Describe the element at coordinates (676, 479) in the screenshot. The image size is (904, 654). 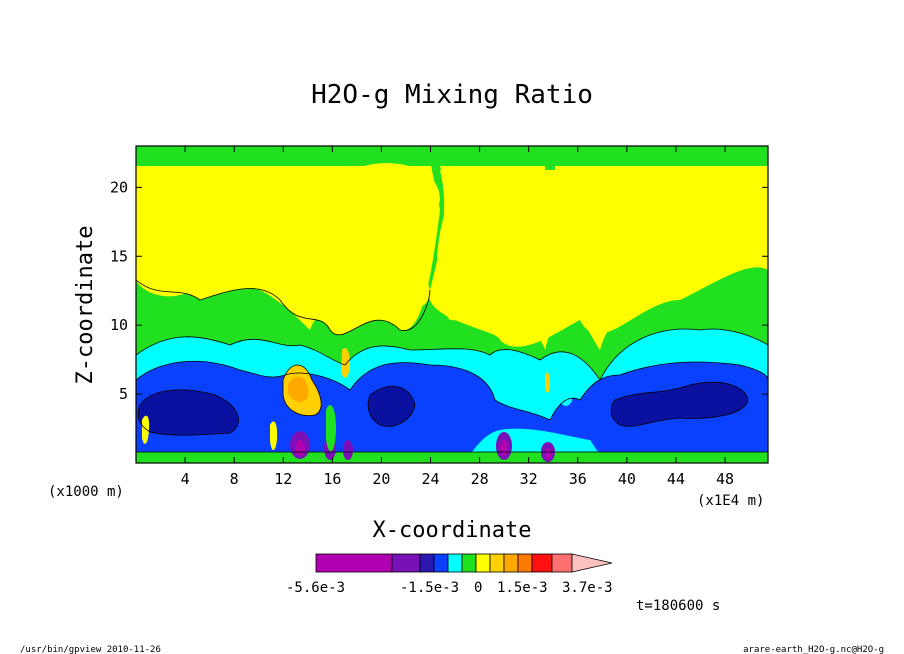
I see `x-tick-label-44: 44` at that location.